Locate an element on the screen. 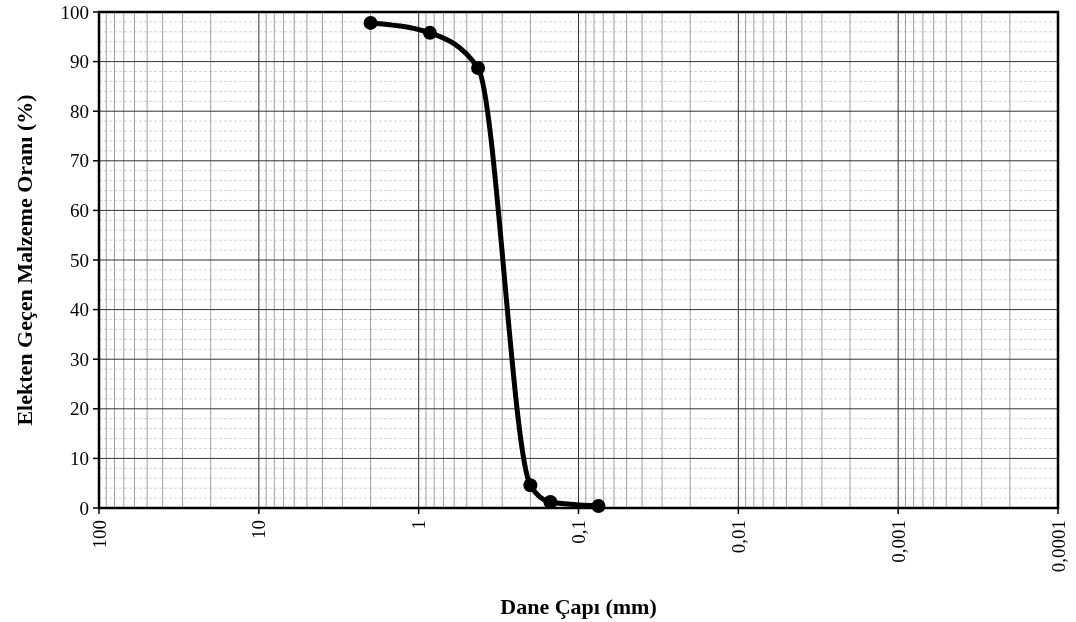  x-tick-label: 0,001 is located at coordinates (898, 541).